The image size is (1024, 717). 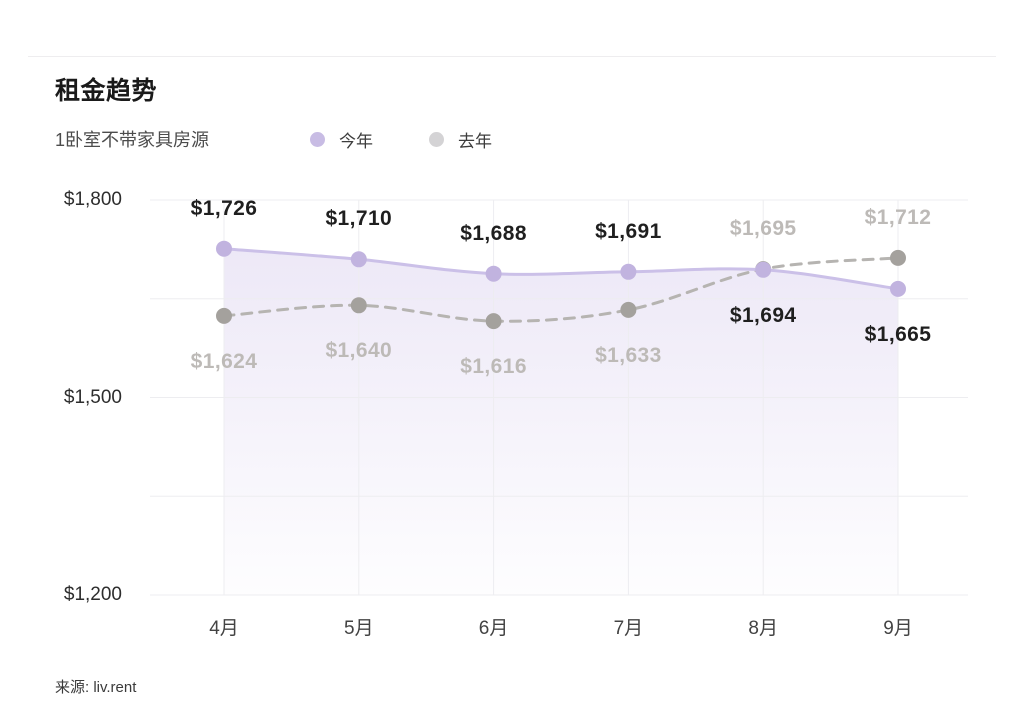 I want to click on x-axis-label-5月: 5月, so click(x=359, y=628).